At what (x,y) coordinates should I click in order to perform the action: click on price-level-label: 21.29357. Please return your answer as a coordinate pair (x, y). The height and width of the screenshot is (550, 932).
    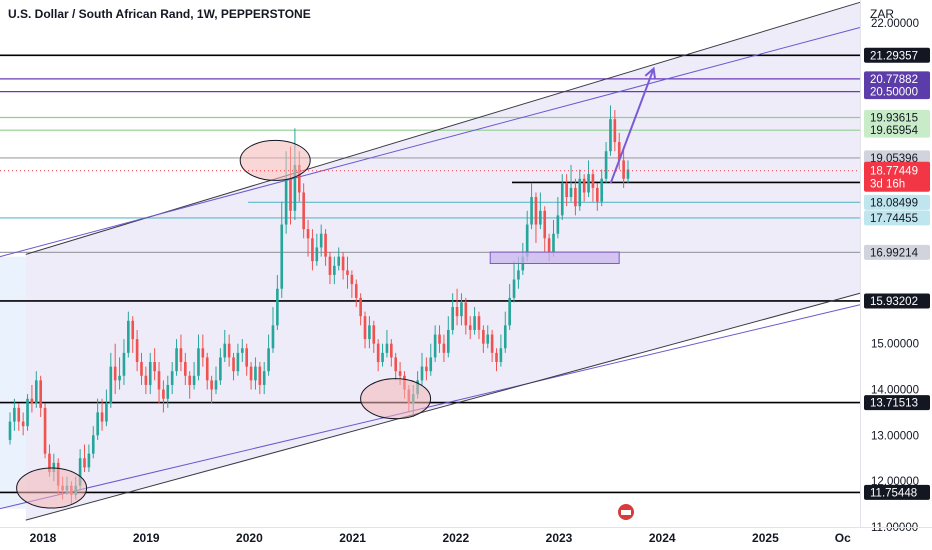
    Looking at the image, I should click on (894, 56).